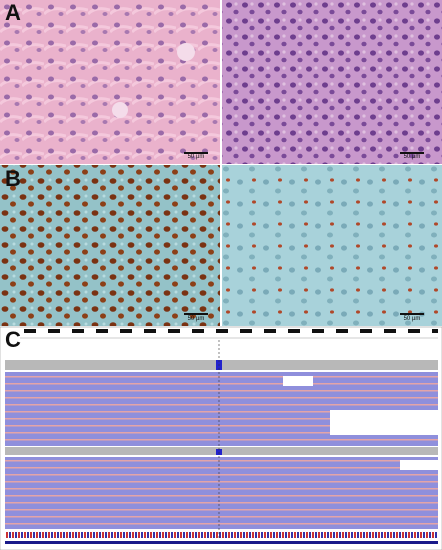 This screenshot has width=442, height=550. What do you see at coordinates (13, 12) in the screenshot?
I see `panel-label: A` at bounding box center [13, 12].